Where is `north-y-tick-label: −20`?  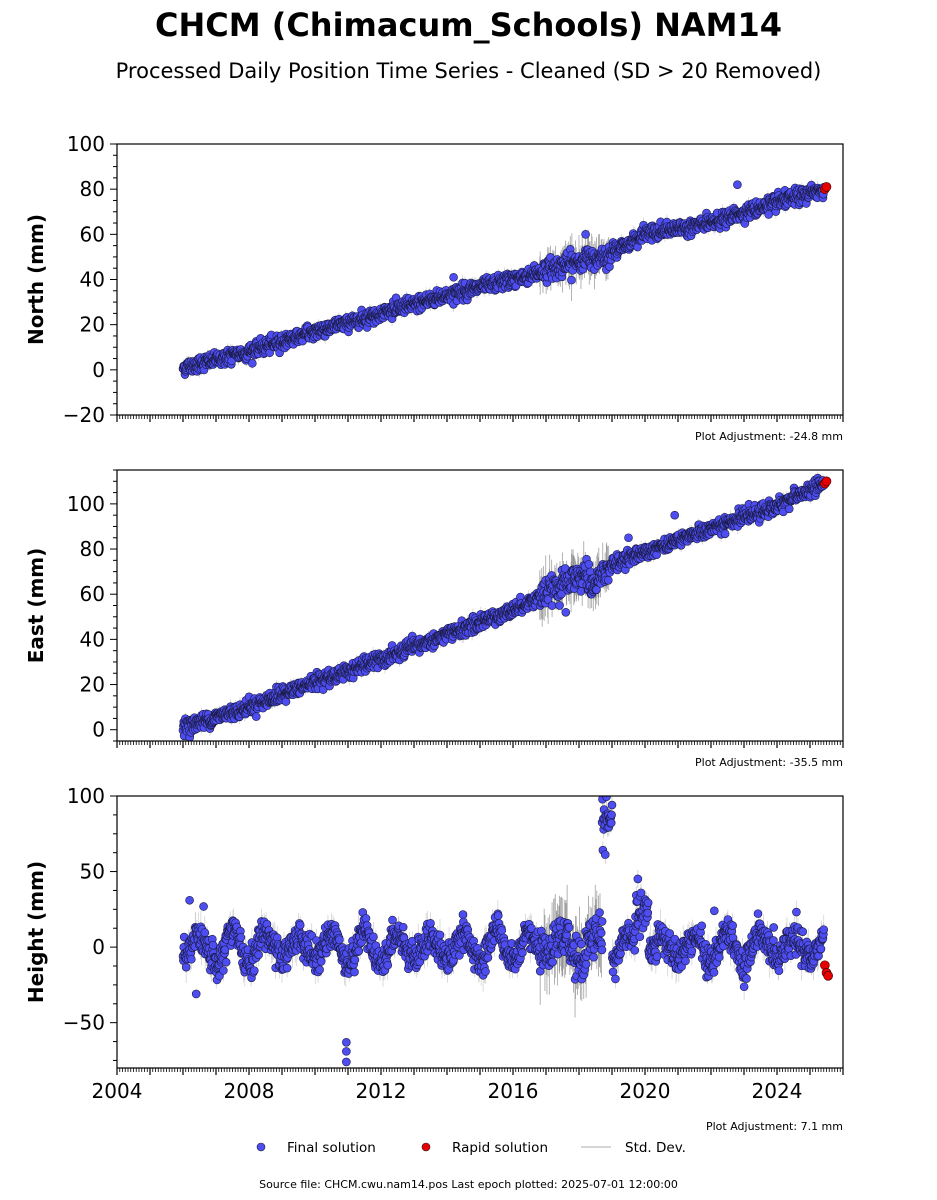
north-y-tick-label: −20 is located at coordinates (84, 415).